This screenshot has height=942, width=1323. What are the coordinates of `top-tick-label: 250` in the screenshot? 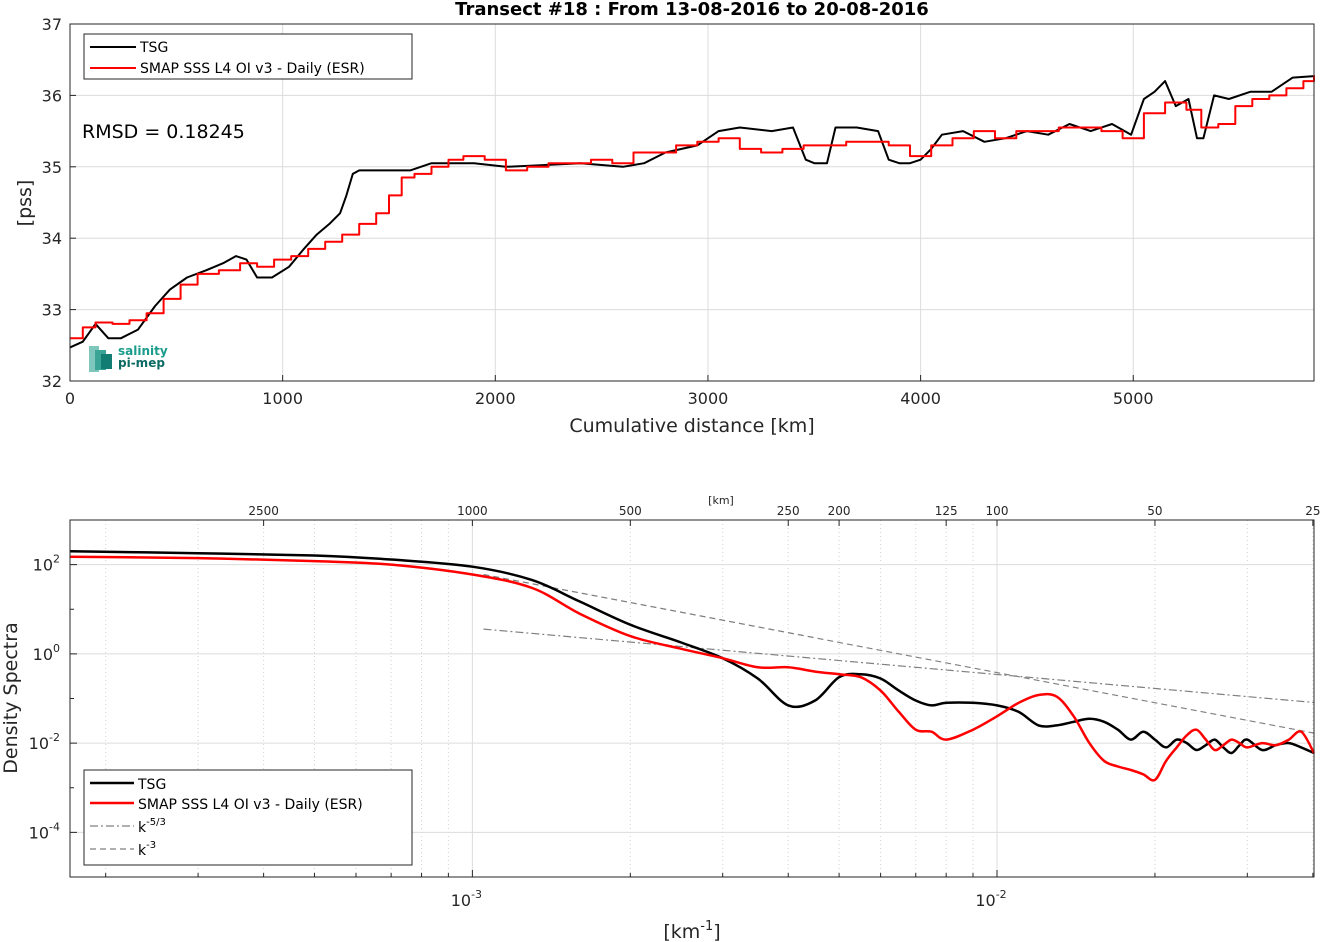 It's located at (788, 511).